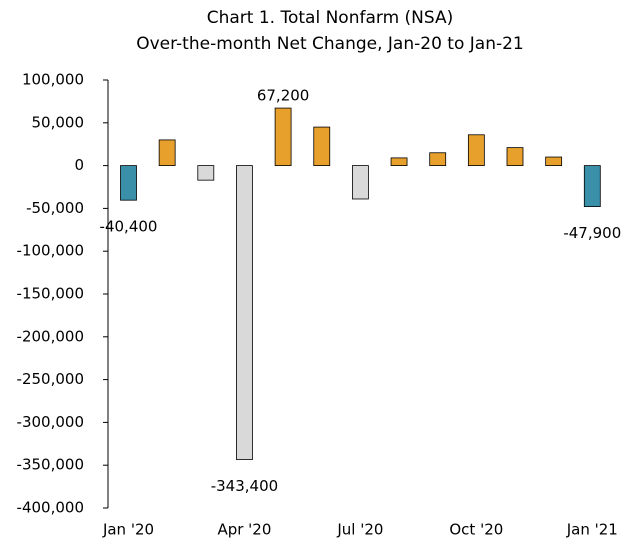 This screenshot has width=632, height=542. I want to click on y-tick-label: -250,000, so click(50, 379).